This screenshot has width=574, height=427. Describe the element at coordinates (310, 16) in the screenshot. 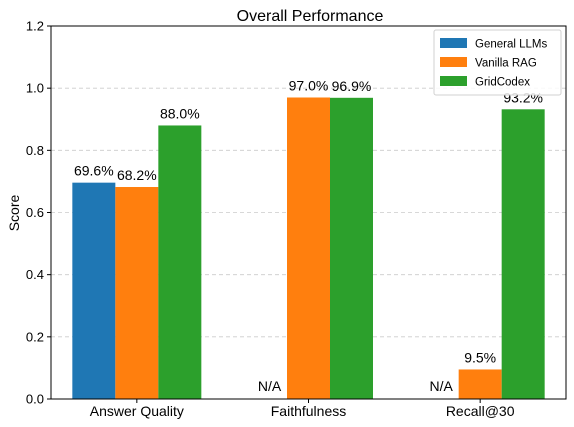

I see `chart-title: Overall Performance` at that location.